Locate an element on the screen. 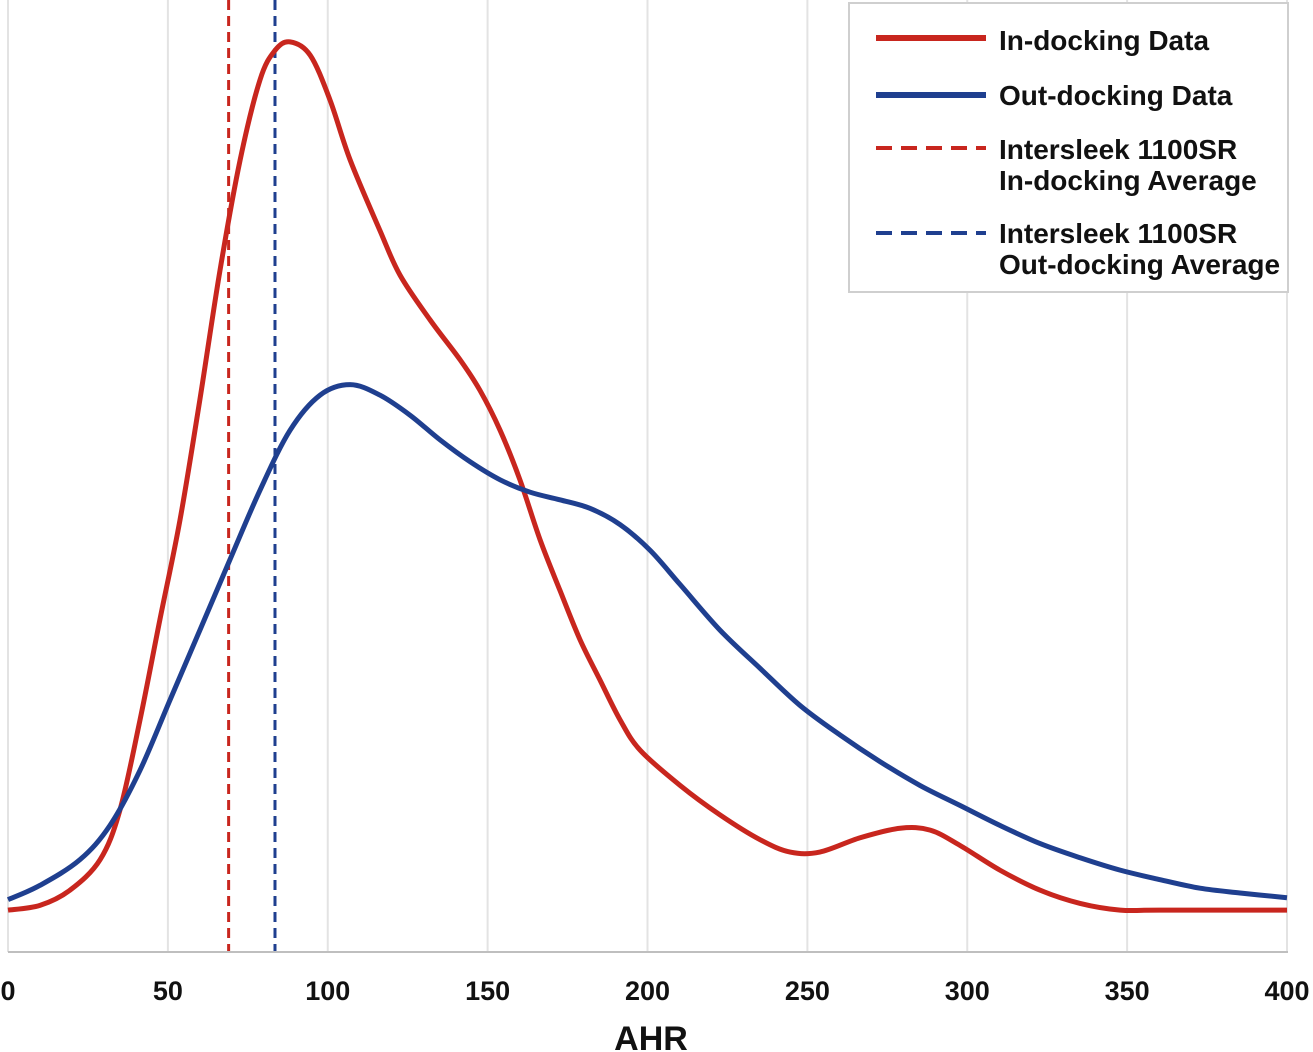 The width and height of the screenshot is (1313, 1052). x-tick-label-400: 400 is located at coordinates (1286, 991).